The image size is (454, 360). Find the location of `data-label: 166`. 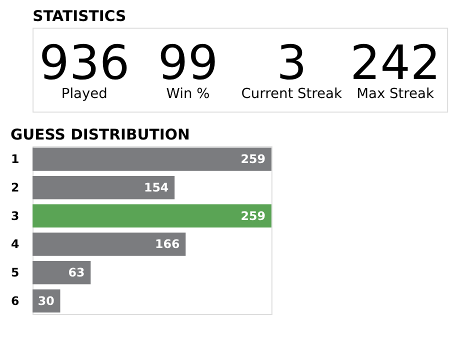

data-label: 166 is located at coordinates (167, 244).